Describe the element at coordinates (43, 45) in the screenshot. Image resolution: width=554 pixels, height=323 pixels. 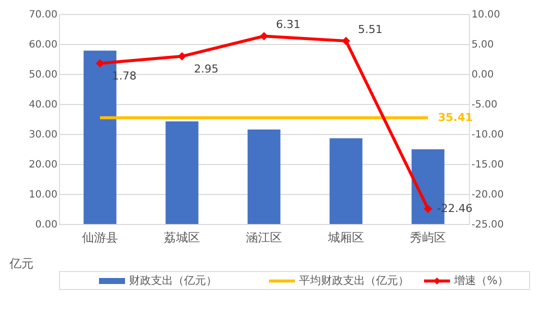
I see `y-tick-label: 60.00` at that location.